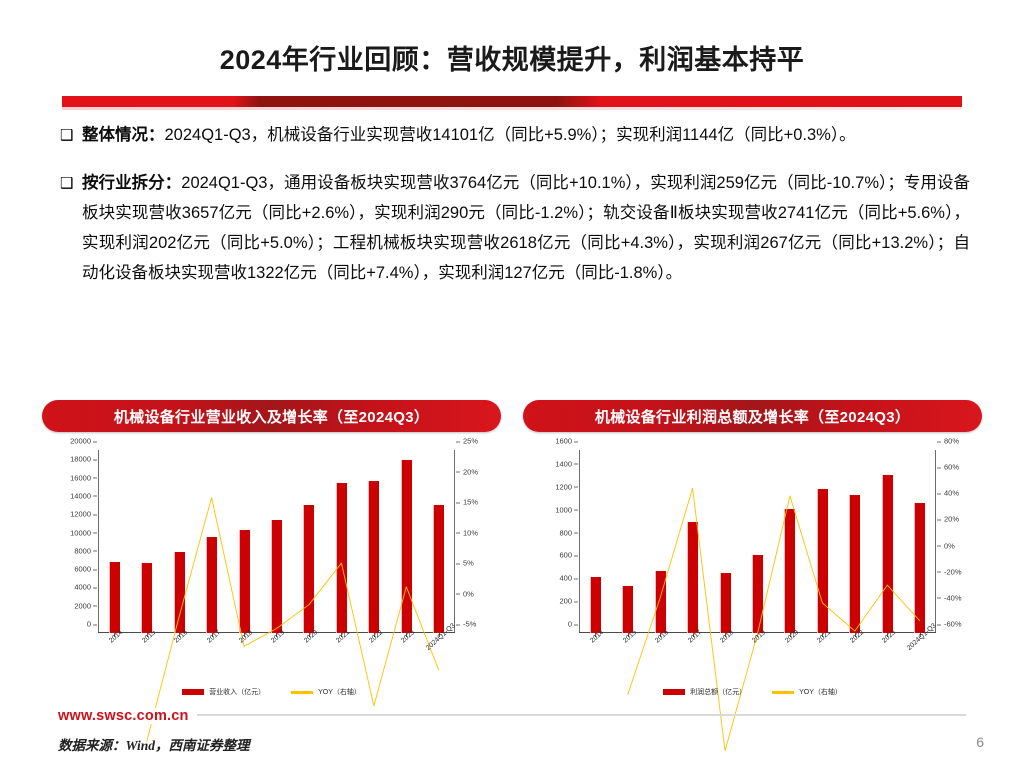 This screenshot has height=768, width=1024. What do you see at coordinates (84, 459) in the screenshot?
I see `y-axis-tick-left: 18000` at bounding box center [84, 459].